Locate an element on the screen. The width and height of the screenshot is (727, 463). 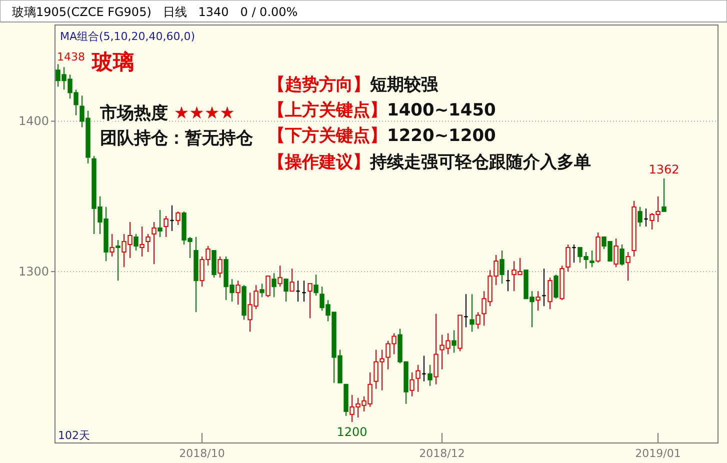
text: 玻璃 is located at coordinates (112, 62).